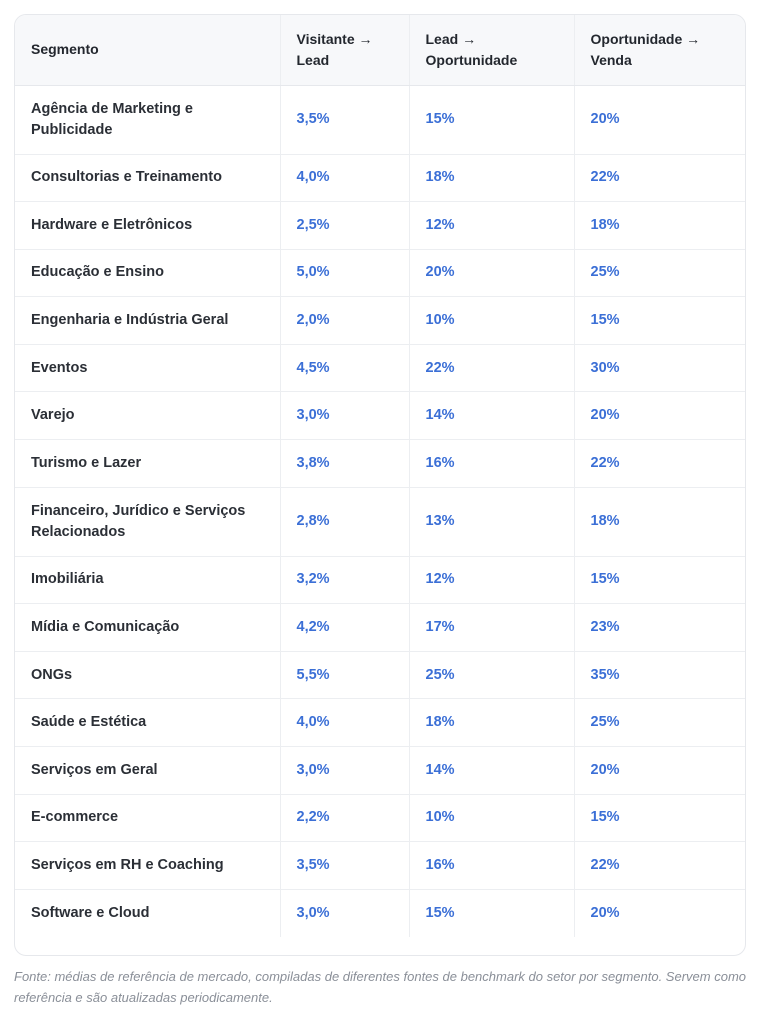  I want to click on opportunity-to-sale-cell: 23%, so click(659, 627).